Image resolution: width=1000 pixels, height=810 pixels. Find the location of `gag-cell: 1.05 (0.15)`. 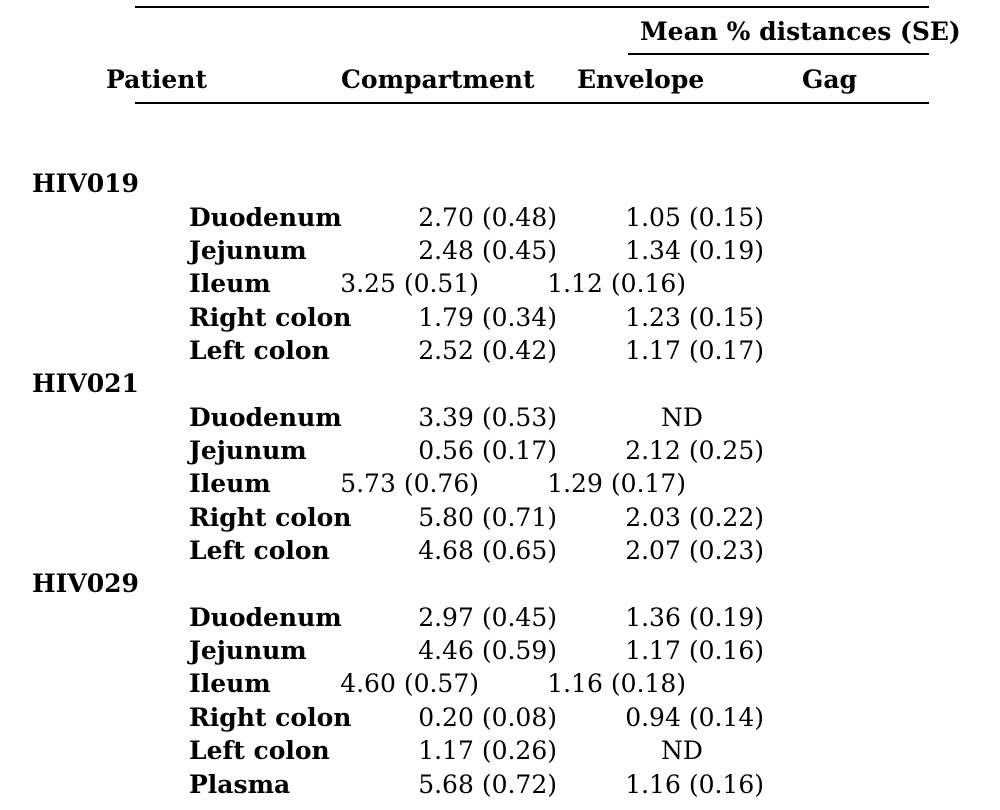

gag-cell: 1.05 (0.15) is located at coordinates (694, 217).